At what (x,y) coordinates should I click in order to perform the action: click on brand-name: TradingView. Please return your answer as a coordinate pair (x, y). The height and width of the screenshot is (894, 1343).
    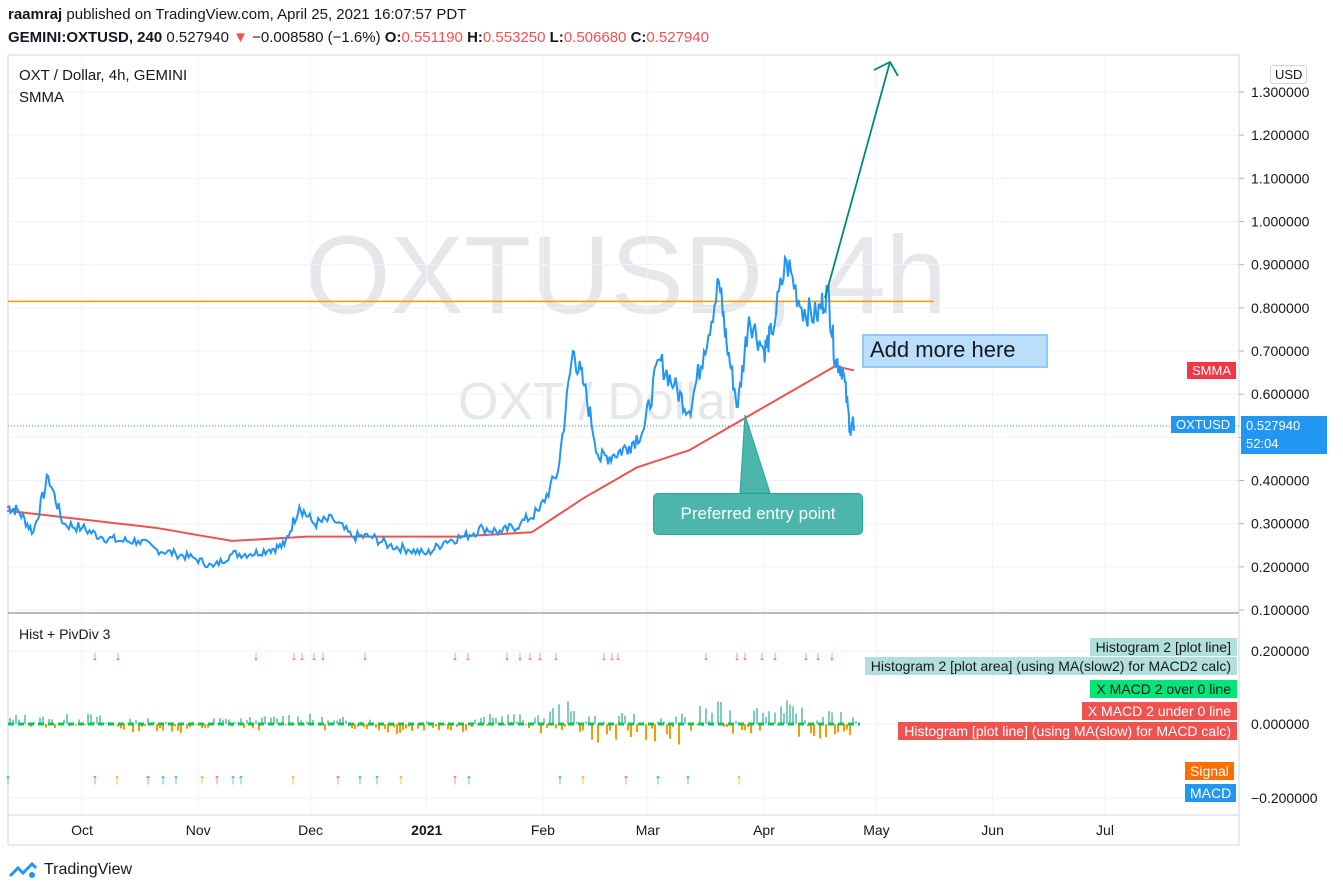
    Looking at the image, I should click on (88, 869).